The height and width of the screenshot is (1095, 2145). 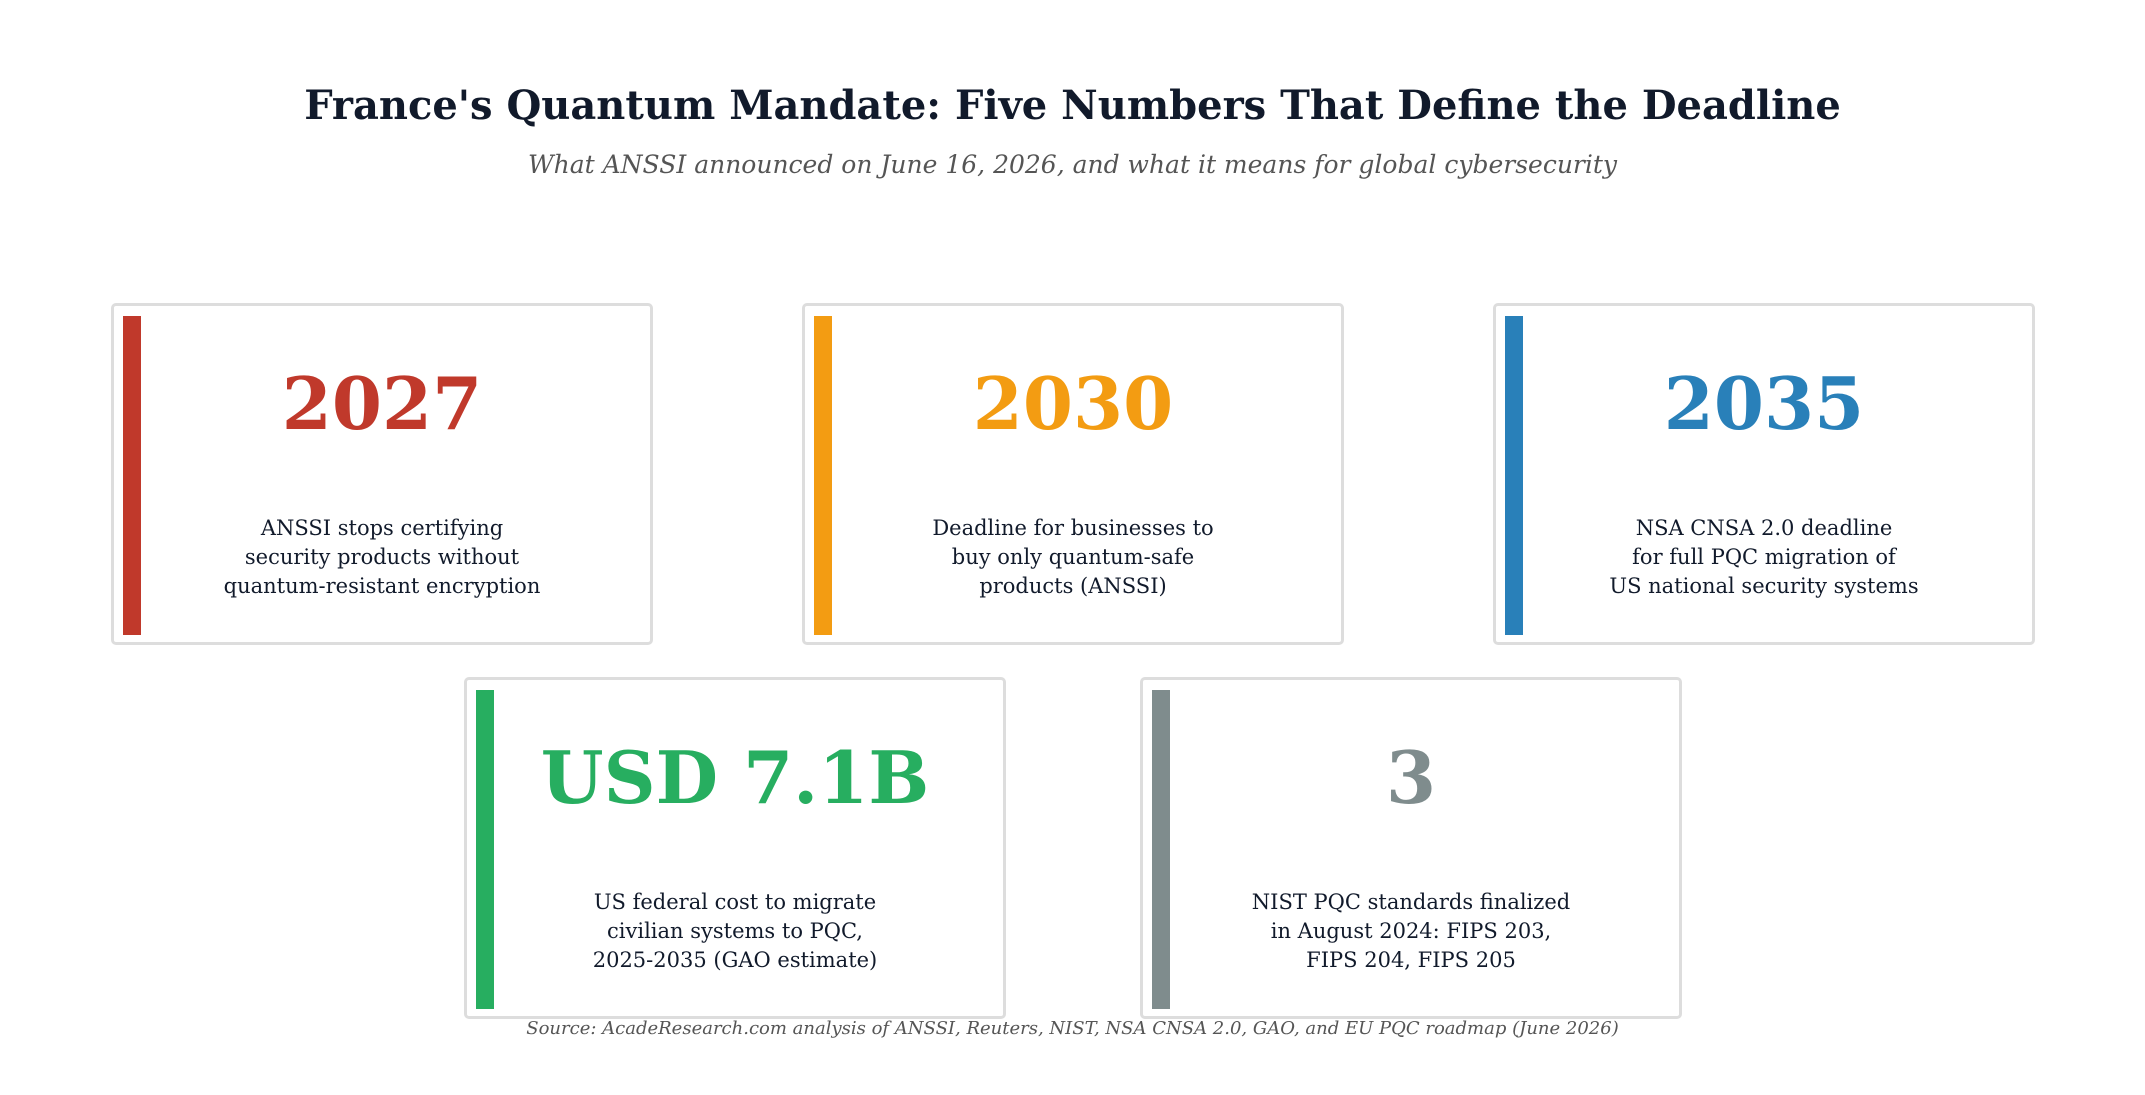 I want to click on stat-description-line: FIPS 204, FIPS 205, so click(x=1411, y=960).